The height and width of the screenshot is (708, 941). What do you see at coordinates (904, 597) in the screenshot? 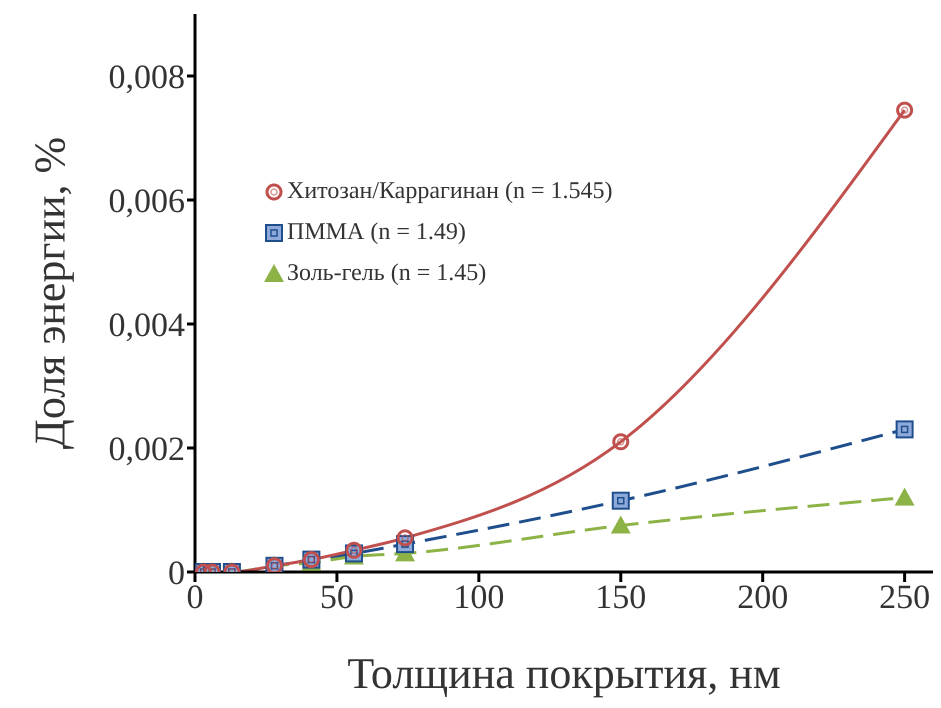
I see `x-tick-label: 250` at bounding box center [904, 597].